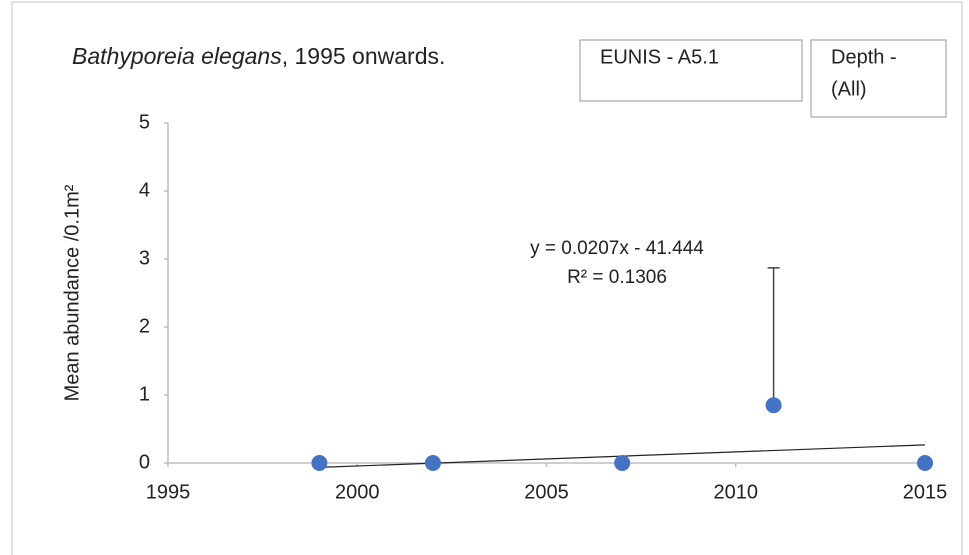 This screenshot has height=555, width=969. What do you see at coordinates (849, 89) in the screenshot?
I see `filter-label: (All)` at bounding box center [849, 89].